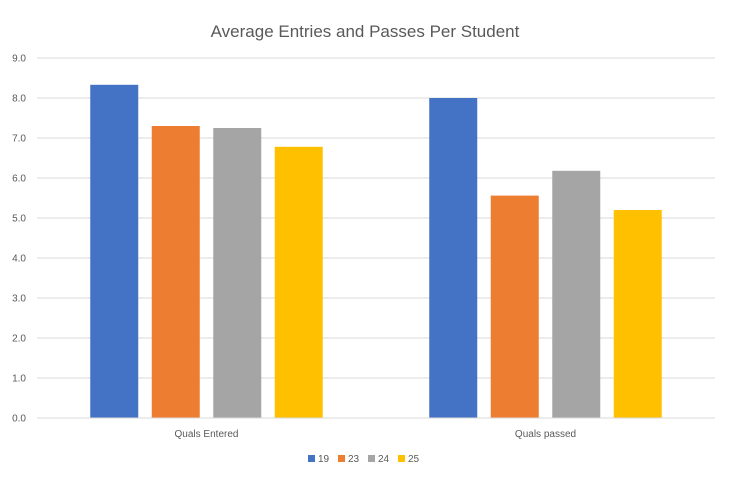 This screenshot has height=477, width=730. What do you see at coordinates (414, 459) in the screenshot?
I see `legend-label: 25` at bounding box center [414, 459].